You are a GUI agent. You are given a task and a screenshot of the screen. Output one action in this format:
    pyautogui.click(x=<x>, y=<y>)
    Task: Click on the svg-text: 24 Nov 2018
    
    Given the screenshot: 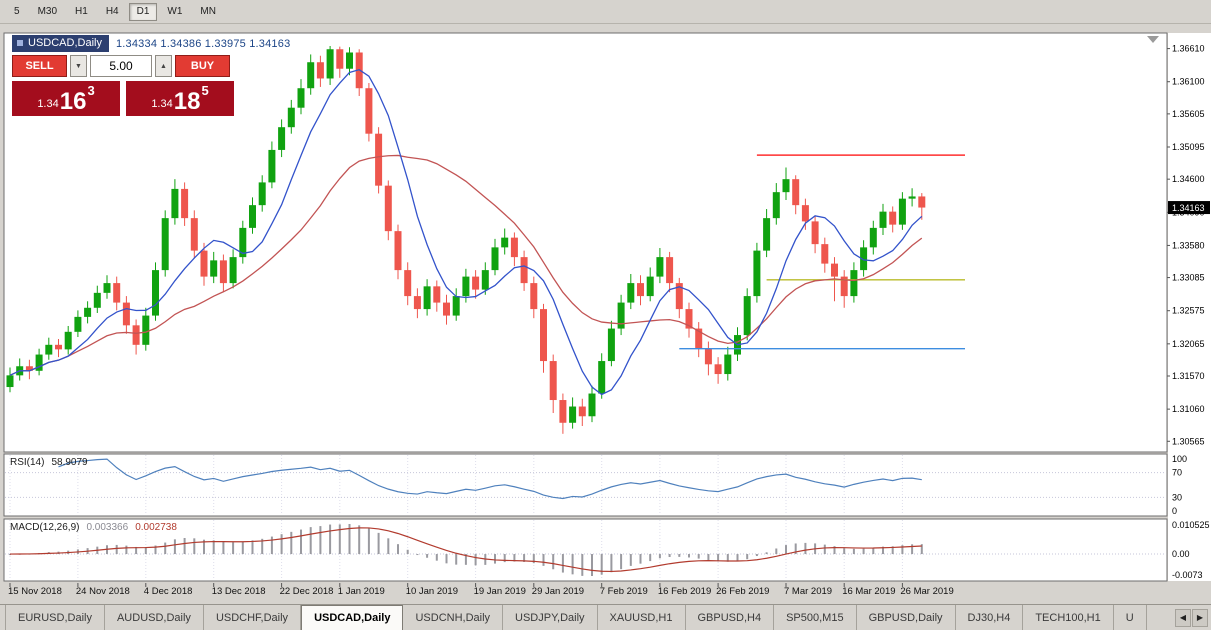 What is the action you would take?
    pyautogui.click(x=103, y=591)
    